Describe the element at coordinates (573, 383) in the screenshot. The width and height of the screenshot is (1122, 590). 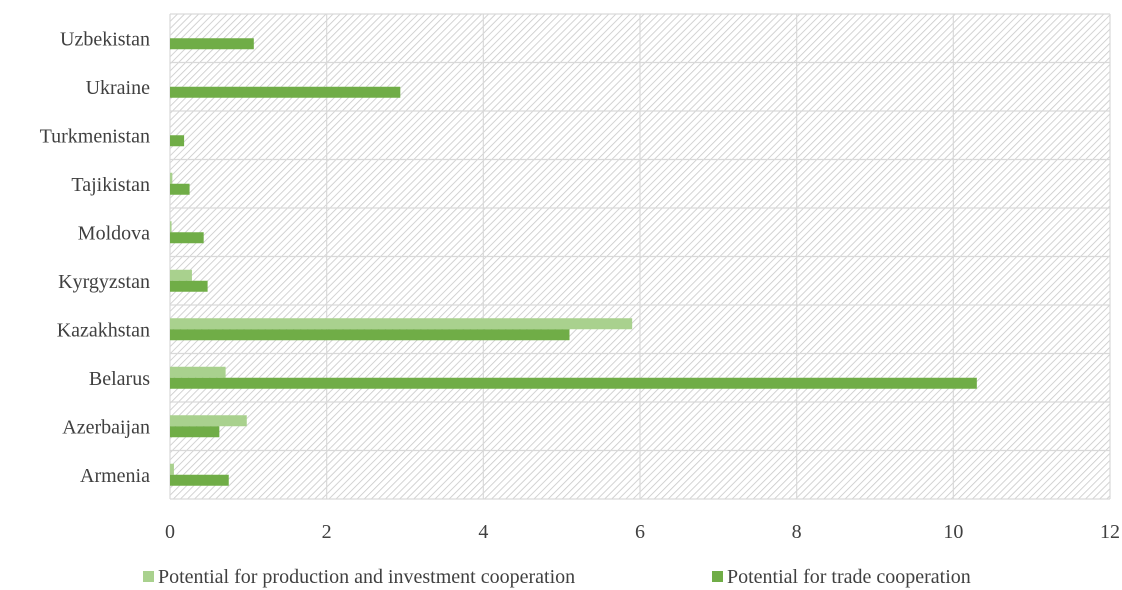
I see `bar-trade-belarus` at that location.